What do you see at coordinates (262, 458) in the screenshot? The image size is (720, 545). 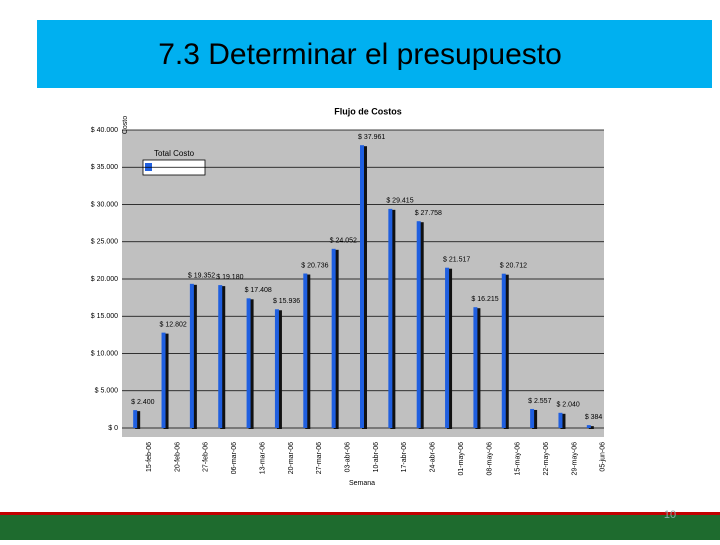 I see `x-tick-label: 13-mar-06` at bounding box center [262, 458].